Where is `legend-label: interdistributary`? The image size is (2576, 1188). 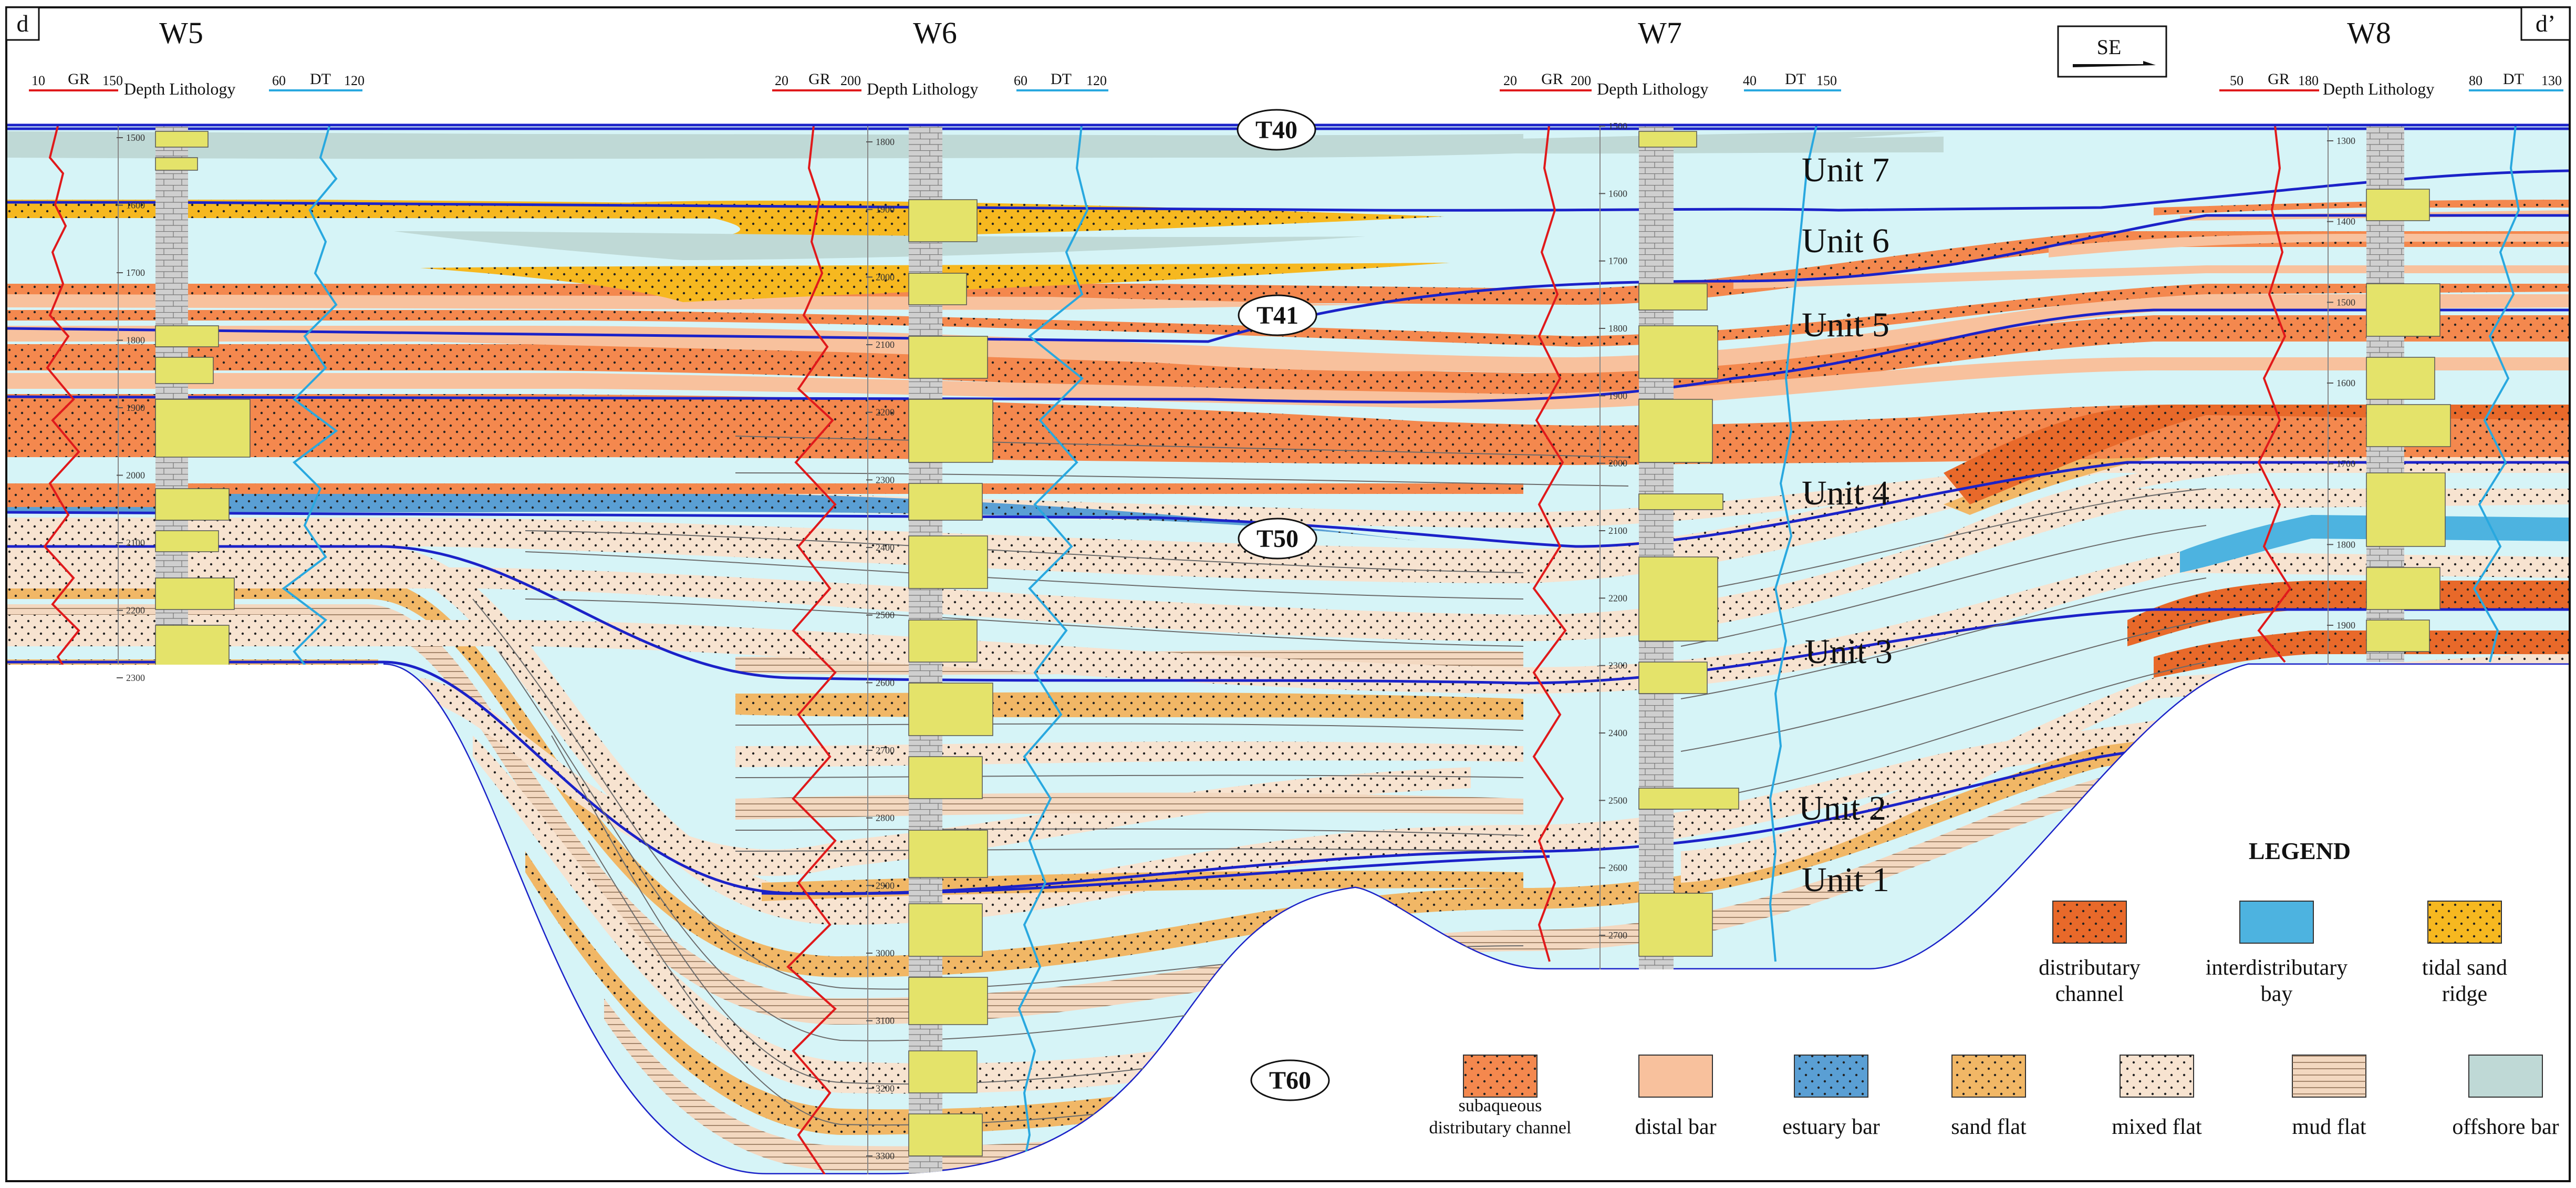 legend-label: interdistributary is located at coordinates (2277, 968).